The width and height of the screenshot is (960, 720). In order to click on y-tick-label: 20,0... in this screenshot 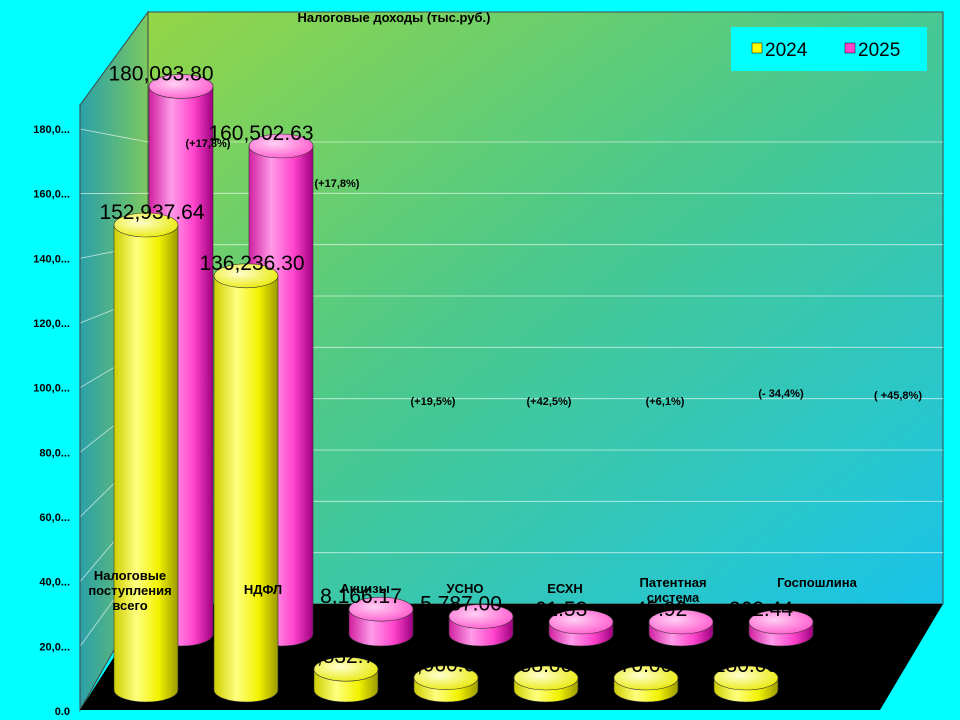, I will do `click(54, 647)`.